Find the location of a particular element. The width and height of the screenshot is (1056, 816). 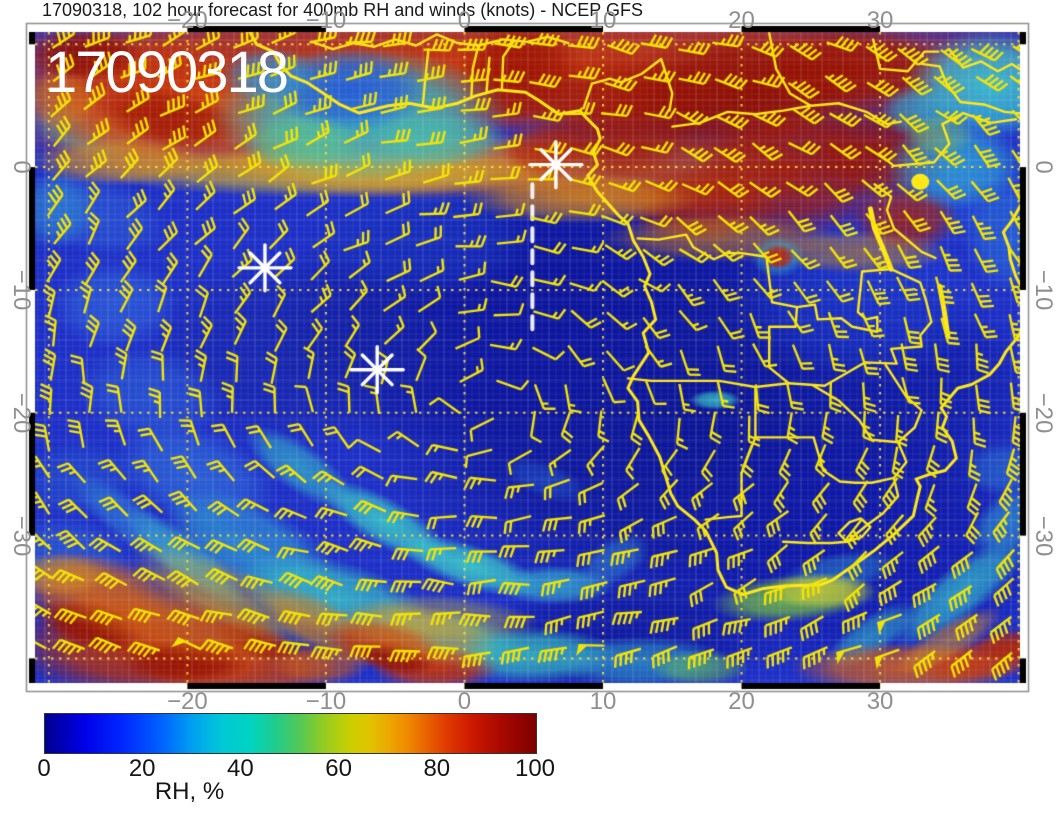

lat-tick-label-right: 0 is located at coordinates (1043, 167).